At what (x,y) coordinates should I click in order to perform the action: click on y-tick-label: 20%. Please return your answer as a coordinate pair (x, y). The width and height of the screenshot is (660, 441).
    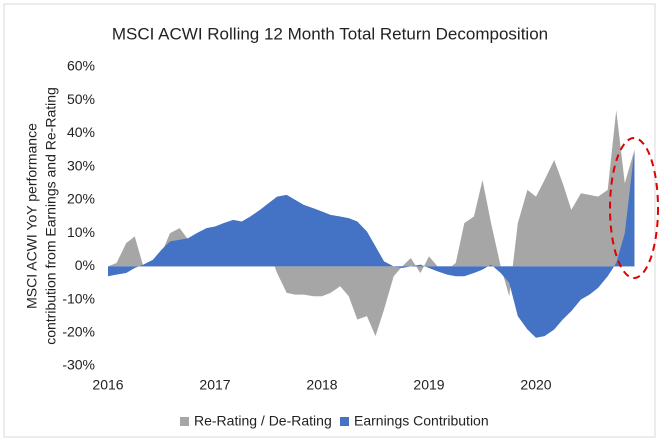
    Looking at the image, I should click on (81, 199).